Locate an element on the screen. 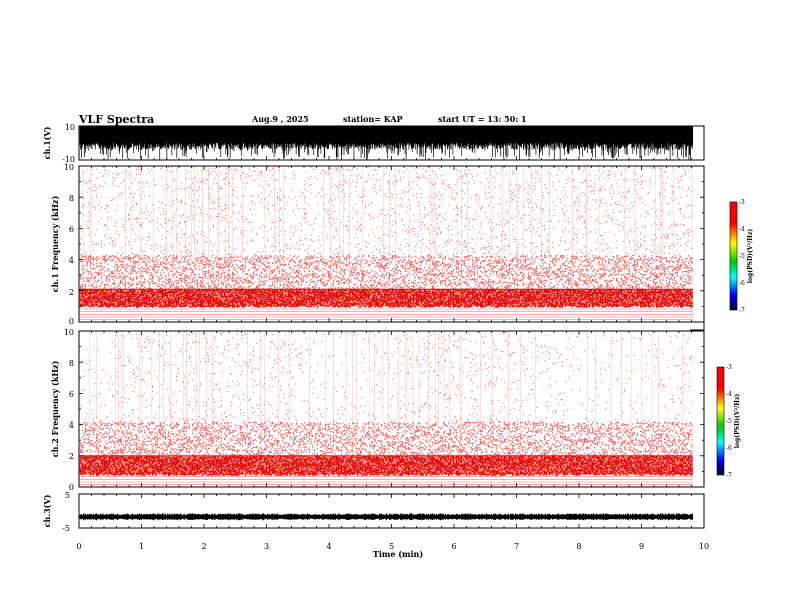 This screenshot has height=612, width=792. ch1-waveform-line is located at coordinates (386, 143).